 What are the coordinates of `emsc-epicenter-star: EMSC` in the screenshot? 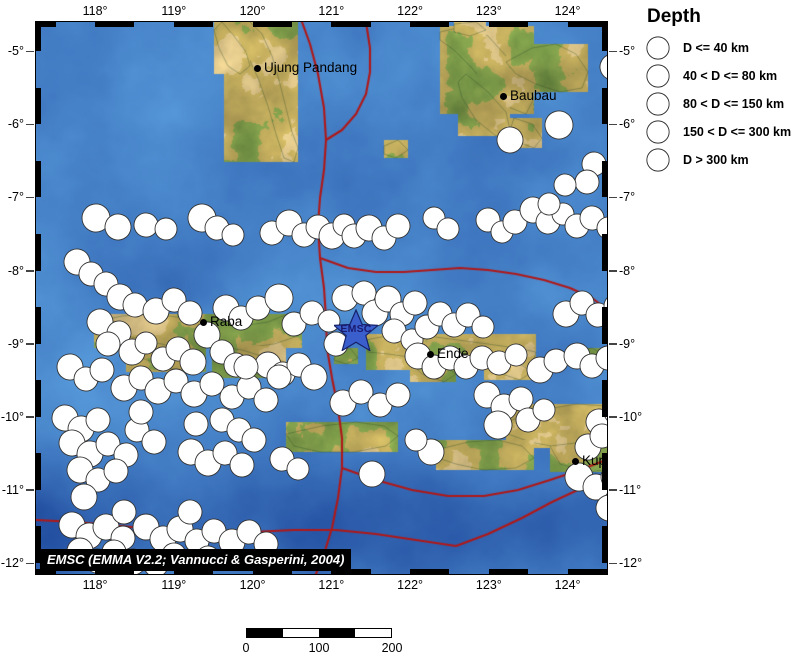 It's located at (356, 330).